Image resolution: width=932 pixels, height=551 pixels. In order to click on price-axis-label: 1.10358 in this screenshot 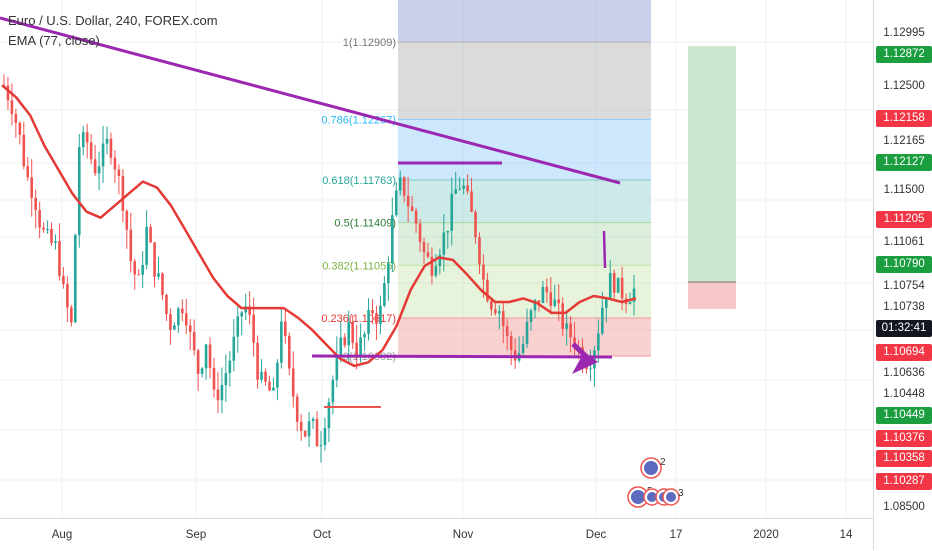, I will do `click(904, 458)`.